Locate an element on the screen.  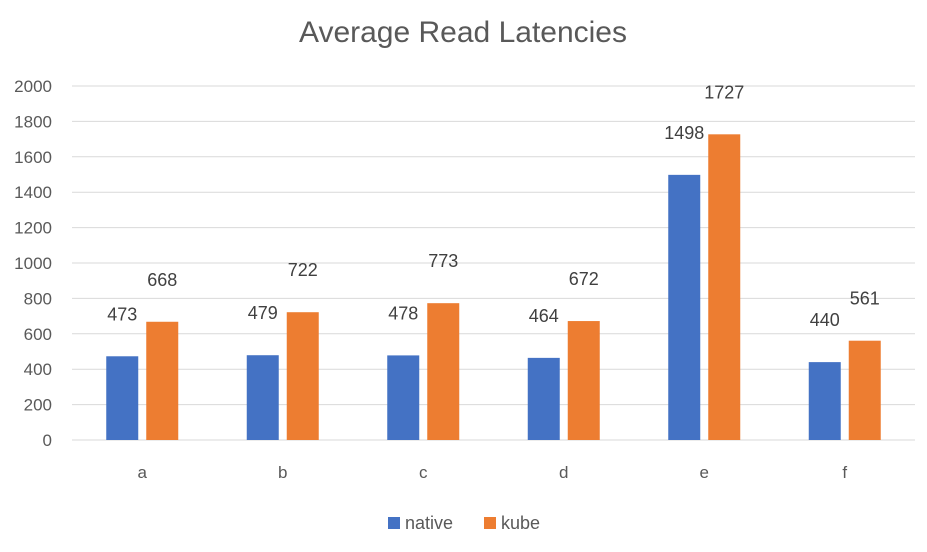
legend-item-kube: kube is located at coordinates (512, 523).